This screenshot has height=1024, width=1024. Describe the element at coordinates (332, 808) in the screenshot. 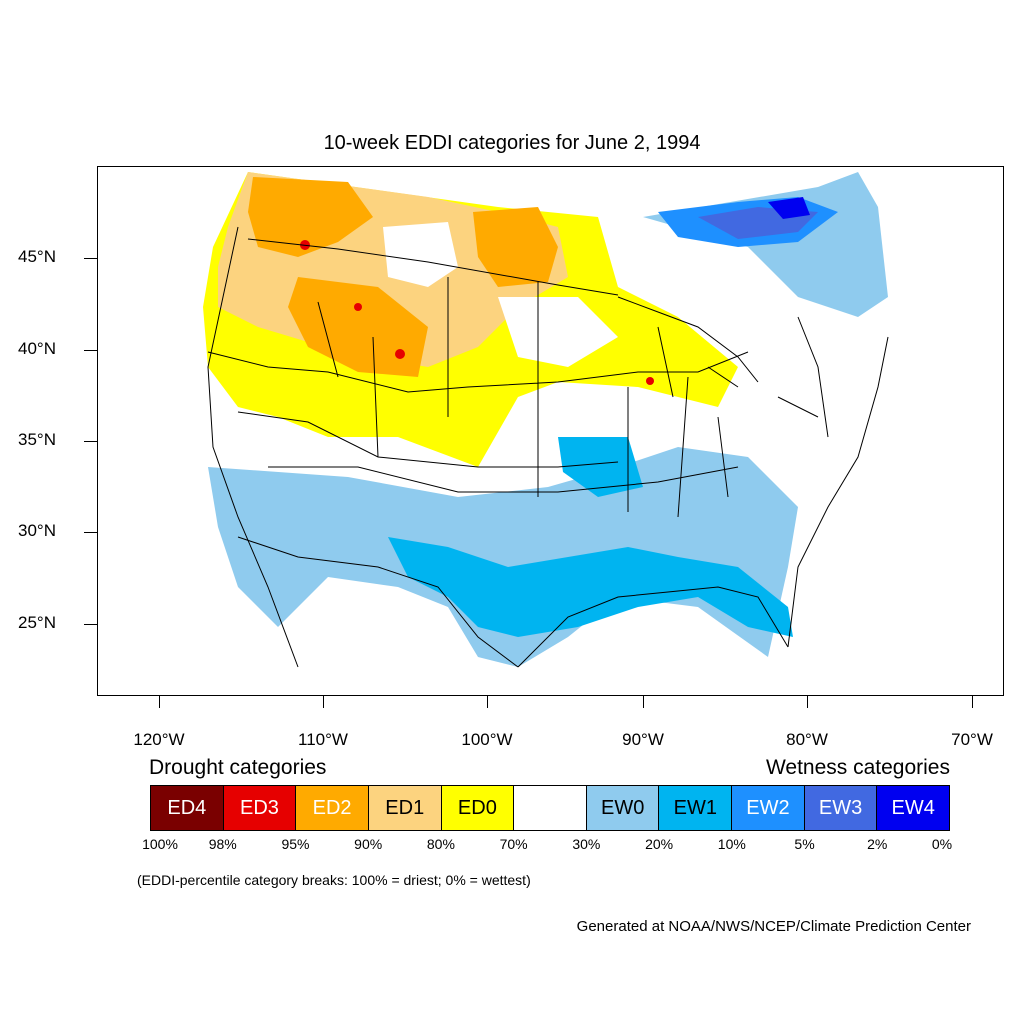

I see `legend-box-ed2: ED2` at that location.